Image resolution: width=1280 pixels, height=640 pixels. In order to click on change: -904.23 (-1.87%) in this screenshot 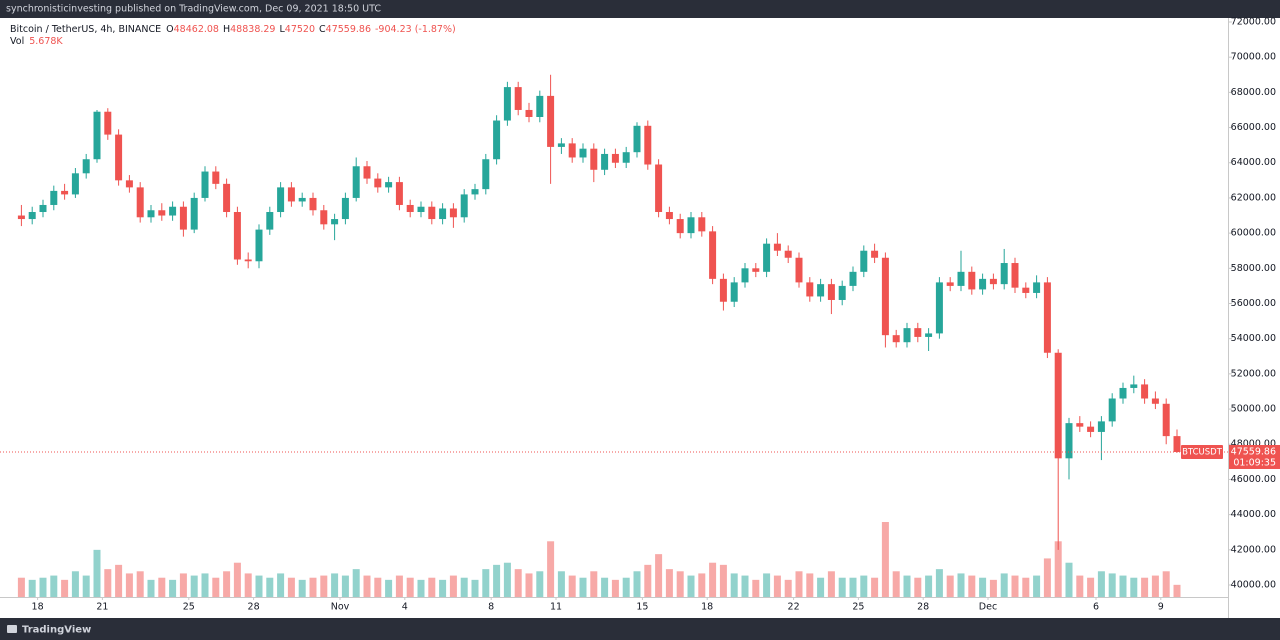, I will do `click(415, 29)`.